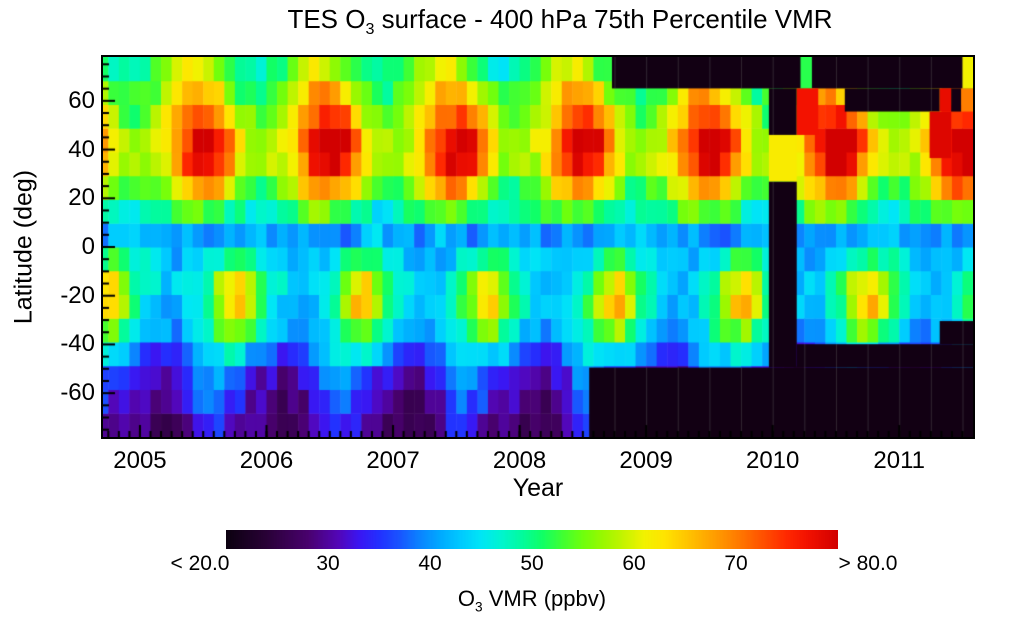  Describe the element at coordinates (200, 563) in the screenshot. I see `colorbar-tick-label: < 20.0` at that location.